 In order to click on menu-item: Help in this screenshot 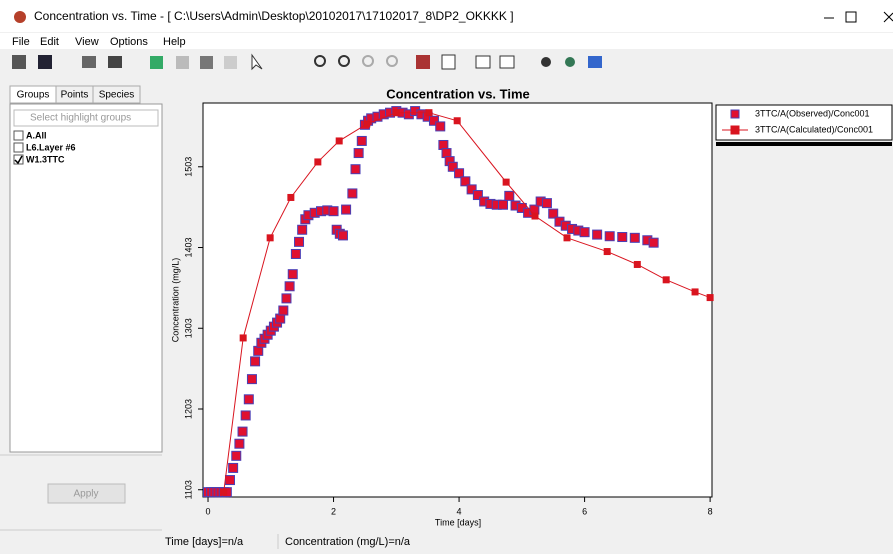, I will do `click(174, 42)`.